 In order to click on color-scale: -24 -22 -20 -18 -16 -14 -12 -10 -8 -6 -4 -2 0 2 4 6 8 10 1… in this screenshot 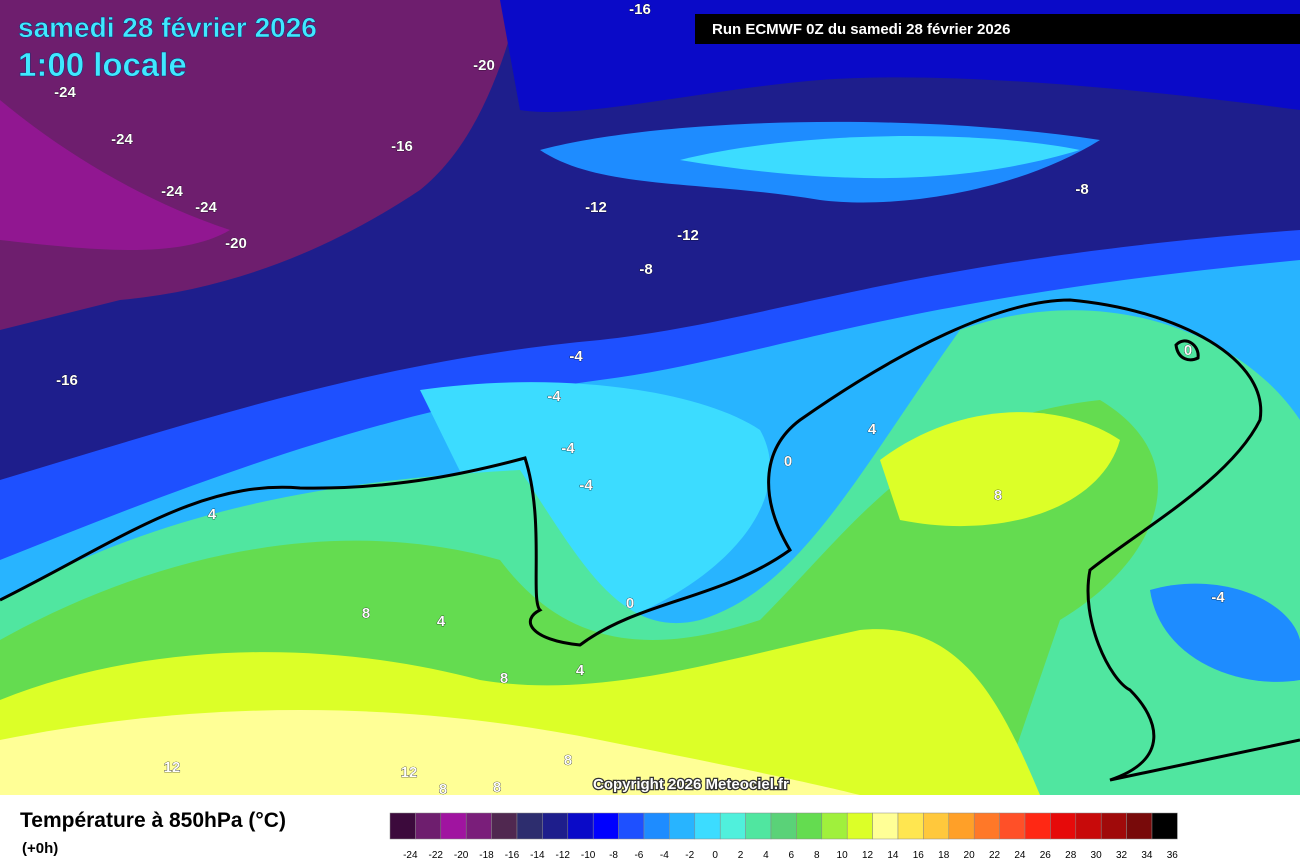, I will do `click(784, 836)`.